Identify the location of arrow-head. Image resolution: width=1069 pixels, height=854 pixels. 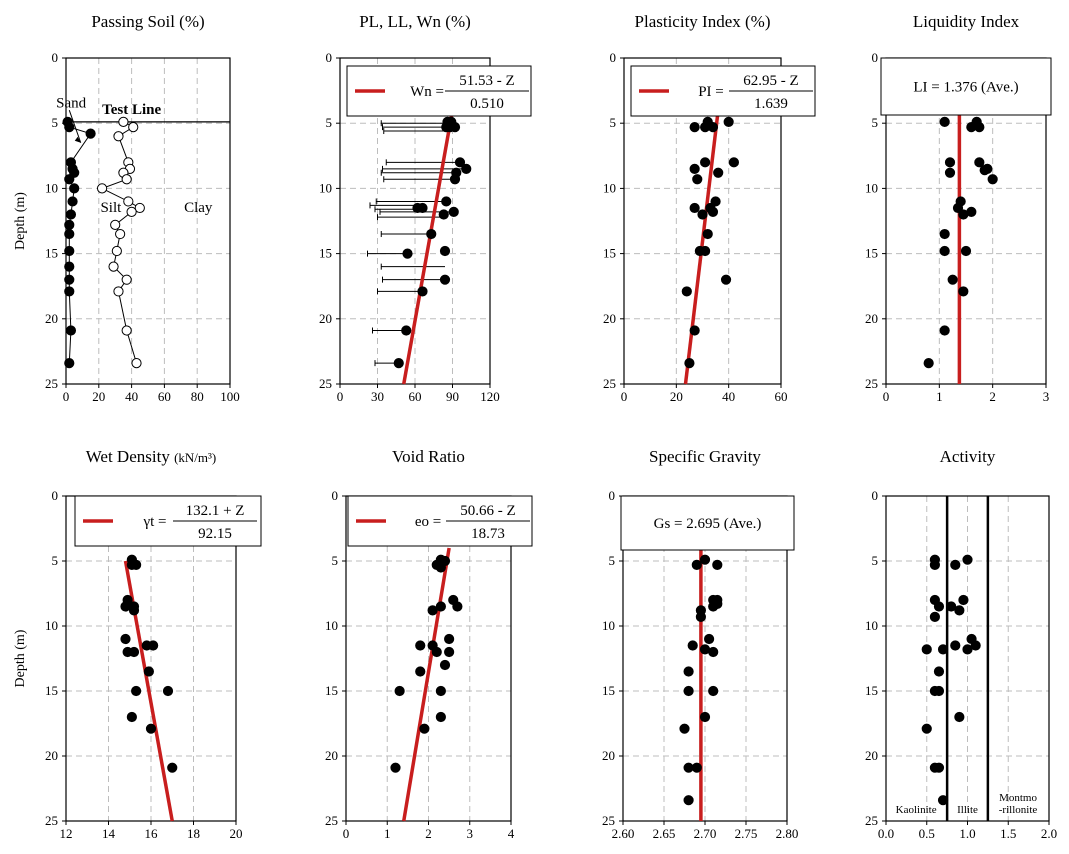
(77, 139).